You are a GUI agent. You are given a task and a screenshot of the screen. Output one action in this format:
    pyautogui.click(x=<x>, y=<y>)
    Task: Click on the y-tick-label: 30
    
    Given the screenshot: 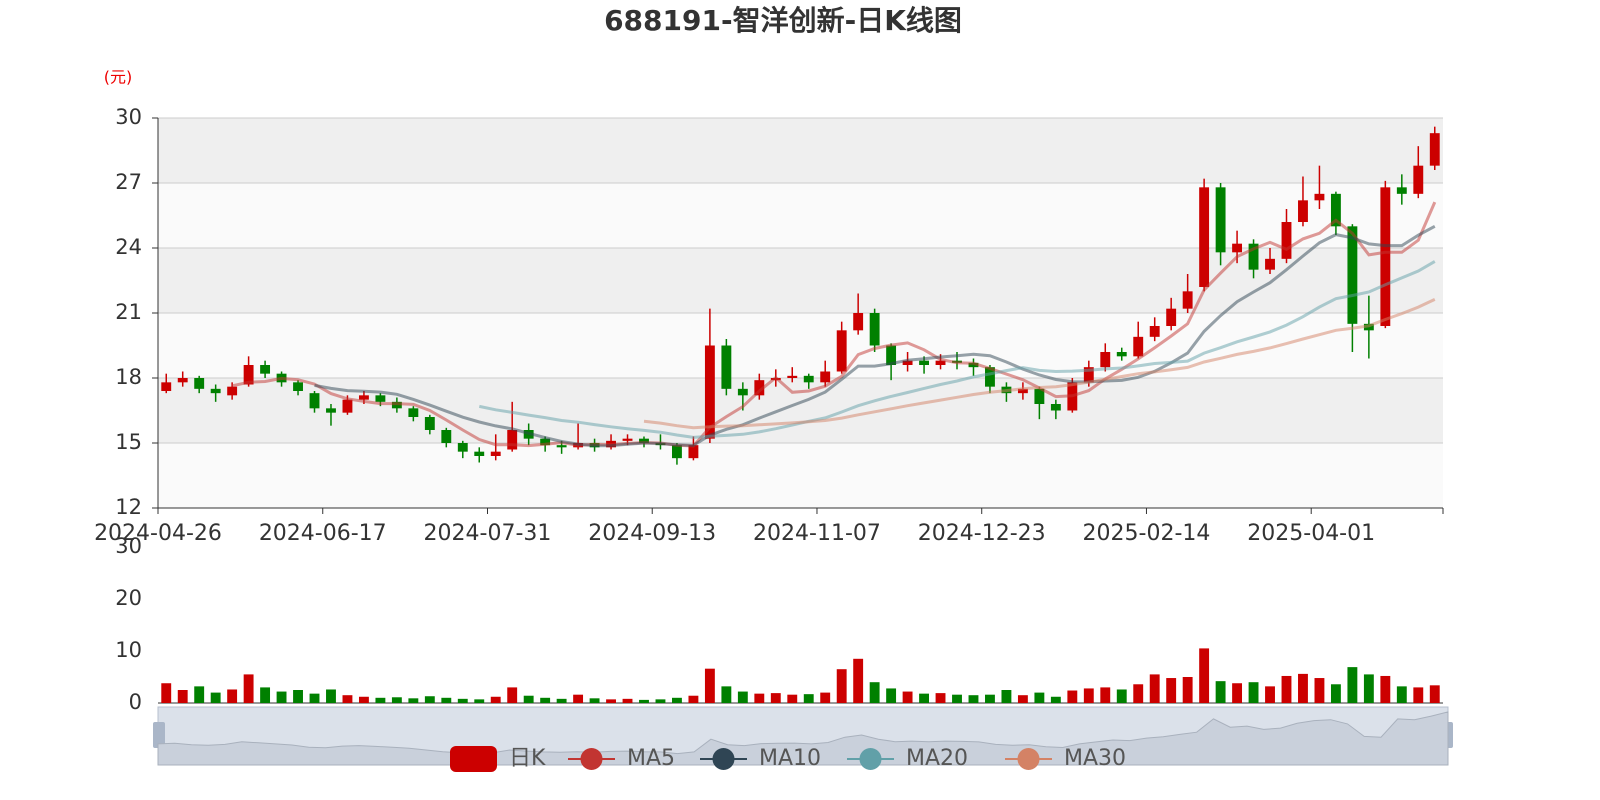 What is the action you would take?
    pyautogui.click(x=128, y=117)
    